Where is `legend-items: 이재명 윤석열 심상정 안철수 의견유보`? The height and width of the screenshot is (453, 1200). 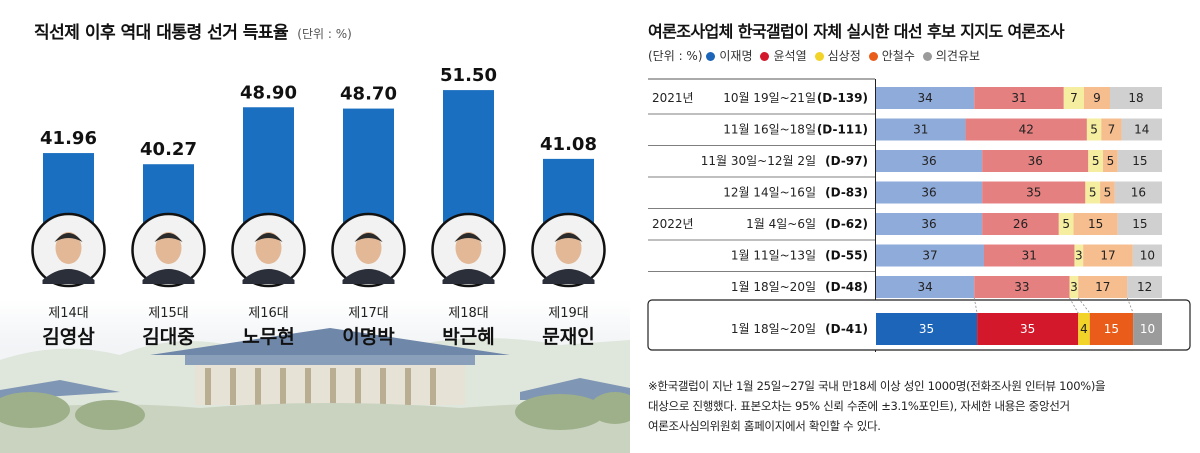
legend-items: 이재명 윤석열 심상정 안철수 의견유보 is located at coordinates (847, 56).